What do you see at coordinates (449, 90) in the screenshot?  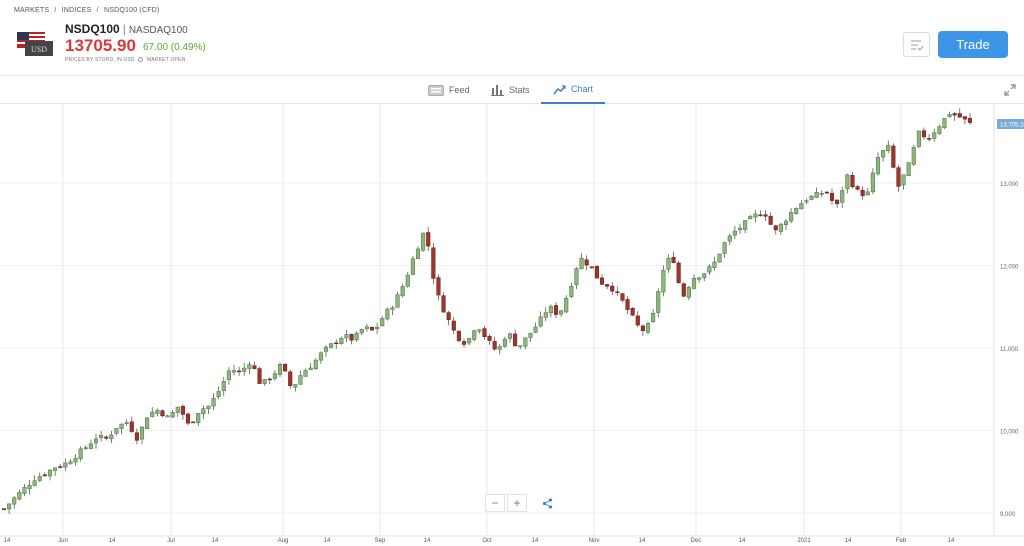 I see `tab-feed: Feed` at bounding box center [449, 90].